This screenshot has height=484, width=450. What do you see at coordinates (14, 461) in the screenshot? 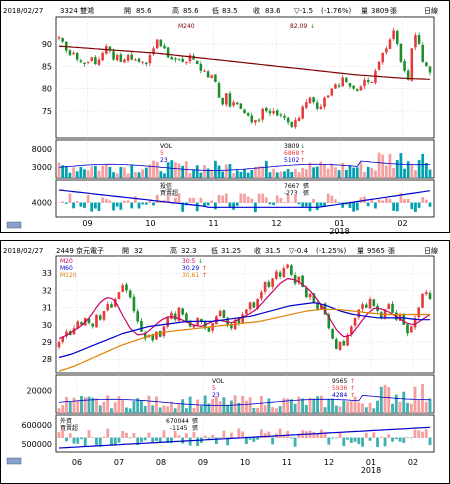
I see `chart-2-scroll-handle` at bounding box center [14, 461].